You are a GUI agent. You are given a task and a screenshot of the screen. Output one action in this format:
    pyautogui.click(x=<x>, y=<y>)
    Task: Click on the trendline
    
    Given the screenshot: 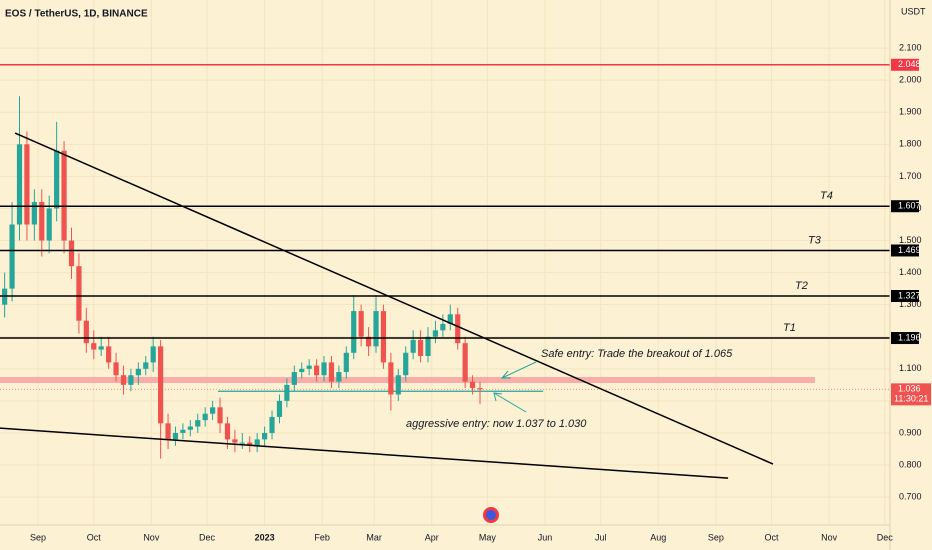 What is the action you would take?
    pyautogui.click(x=364, y=453)
    